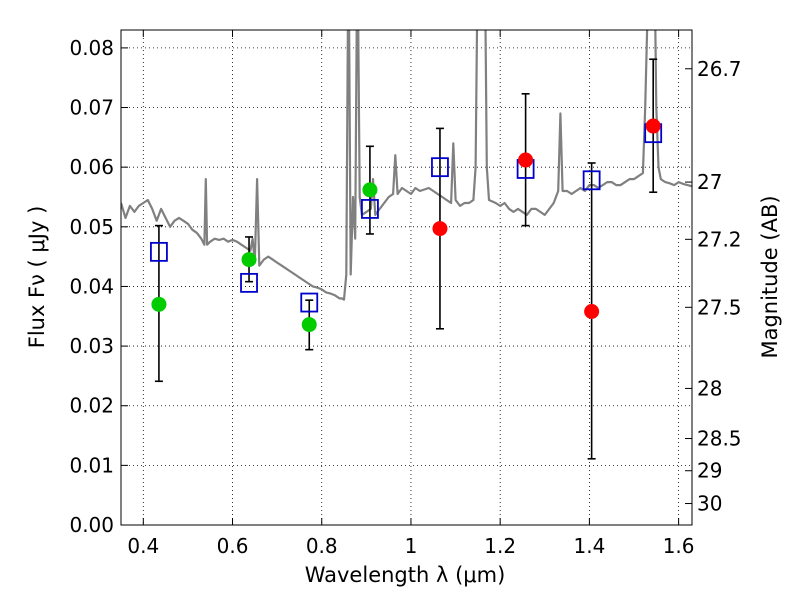 This screenshot has height=605, width=800. I want to click on x-tick-label: 1.2, so click(500, 546).